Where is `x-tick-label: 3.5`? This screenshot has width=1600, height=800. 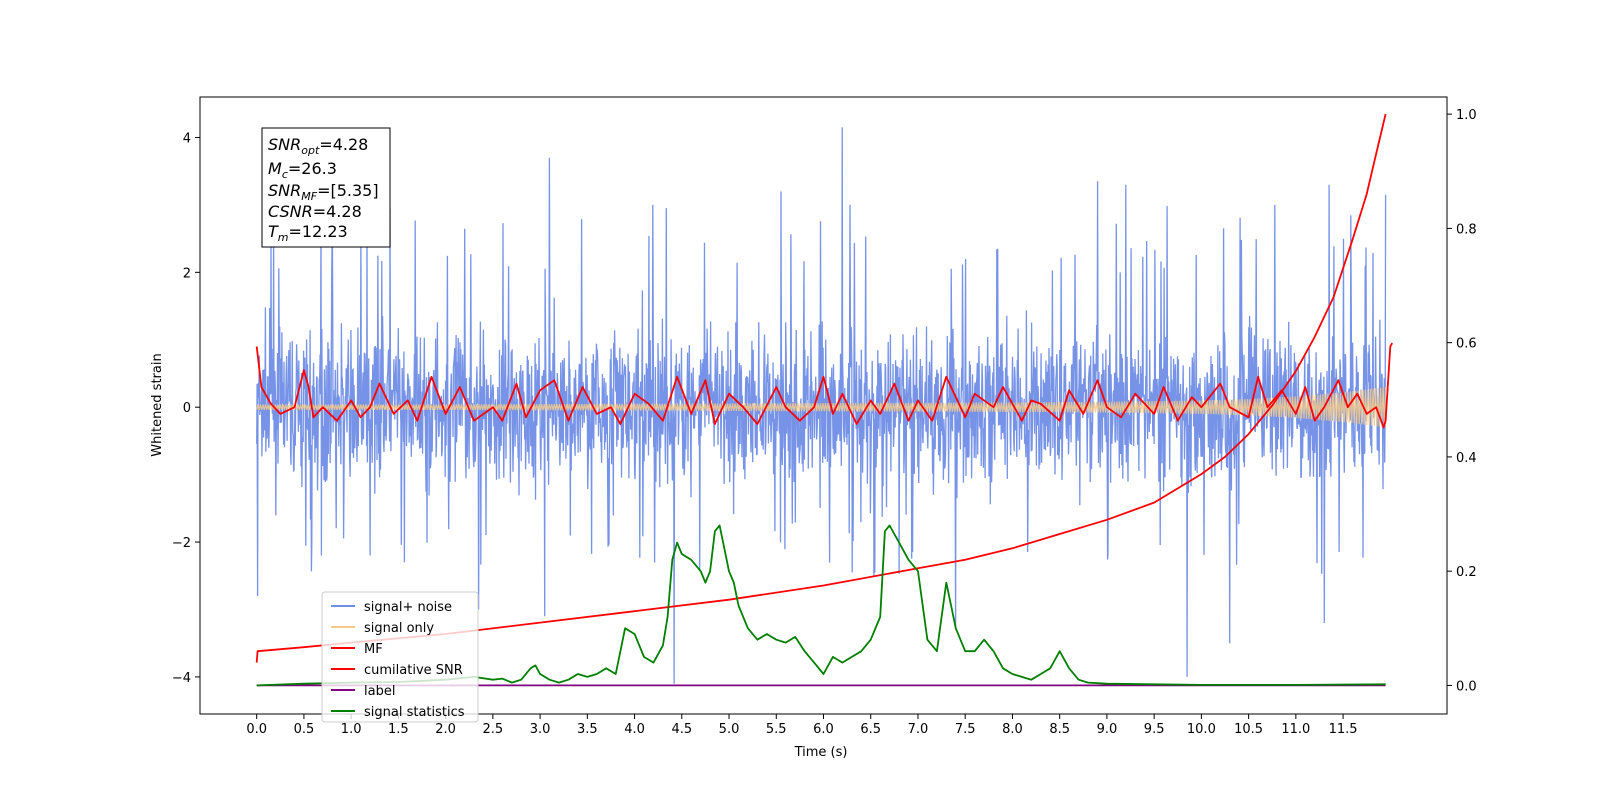 x-tick-label: 3.5 is located at coordinates (587, 729).